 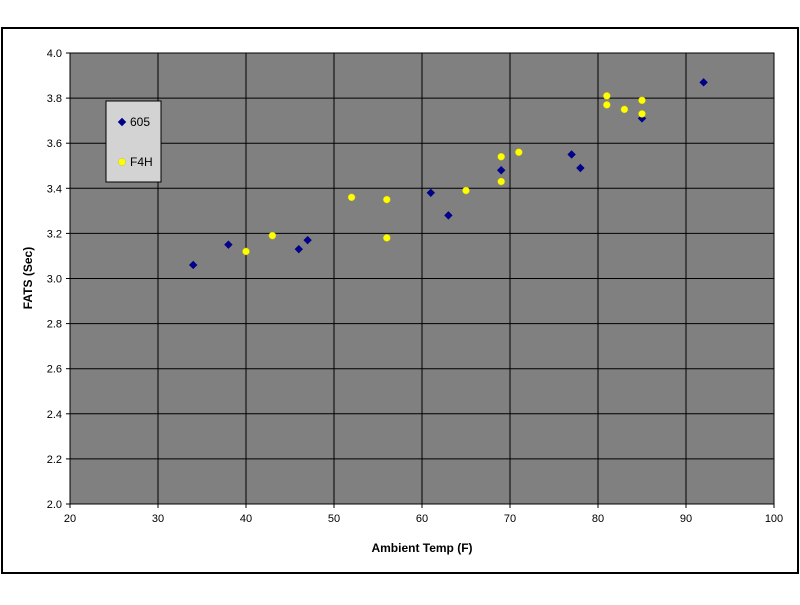 I want to click on y-tick-label: 3.2, so click(x=54, y=234).